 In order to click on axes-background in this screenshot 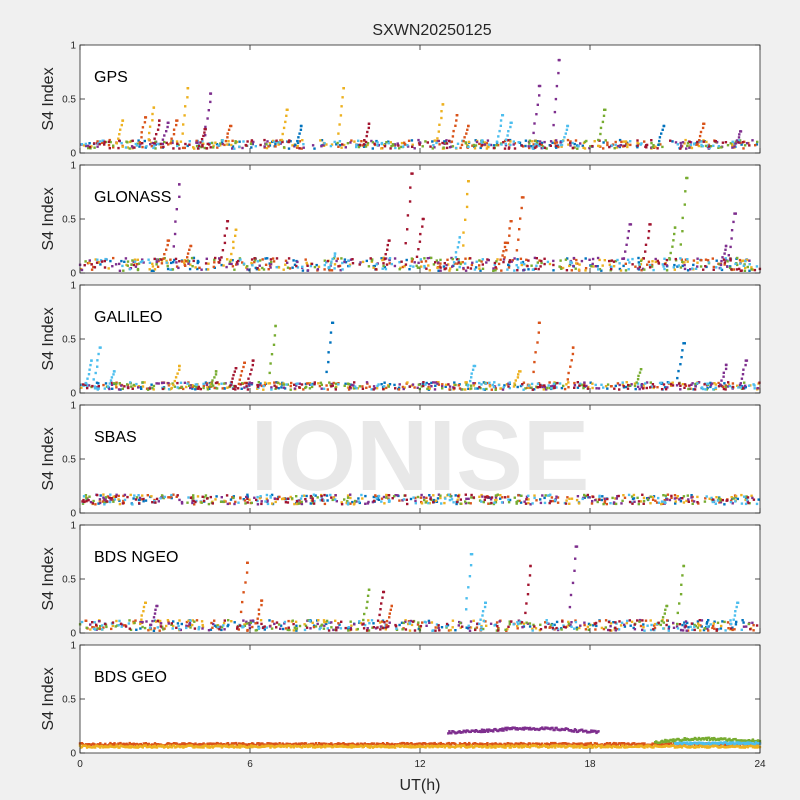, I will do `click(420, 219)`.